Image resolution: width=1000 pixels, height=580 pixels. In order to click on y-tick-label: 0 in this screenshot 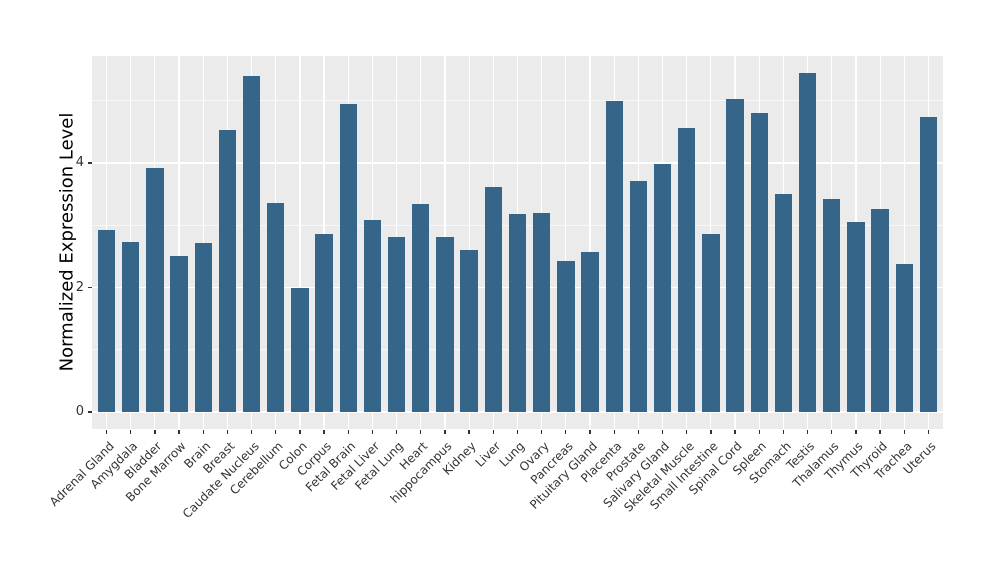, I will do `click(79, 412)`.